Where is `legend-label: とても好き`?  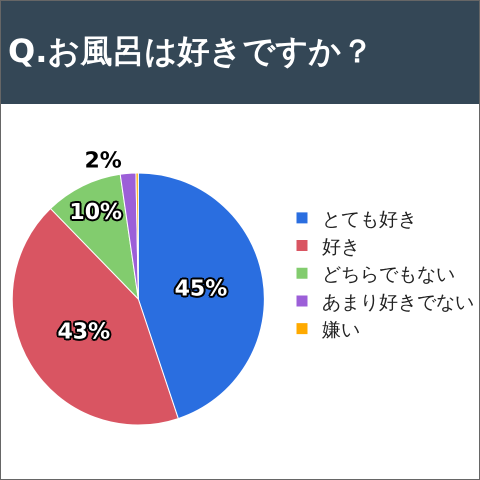
legend-label: とても好き is located at coordinates (369, 219).